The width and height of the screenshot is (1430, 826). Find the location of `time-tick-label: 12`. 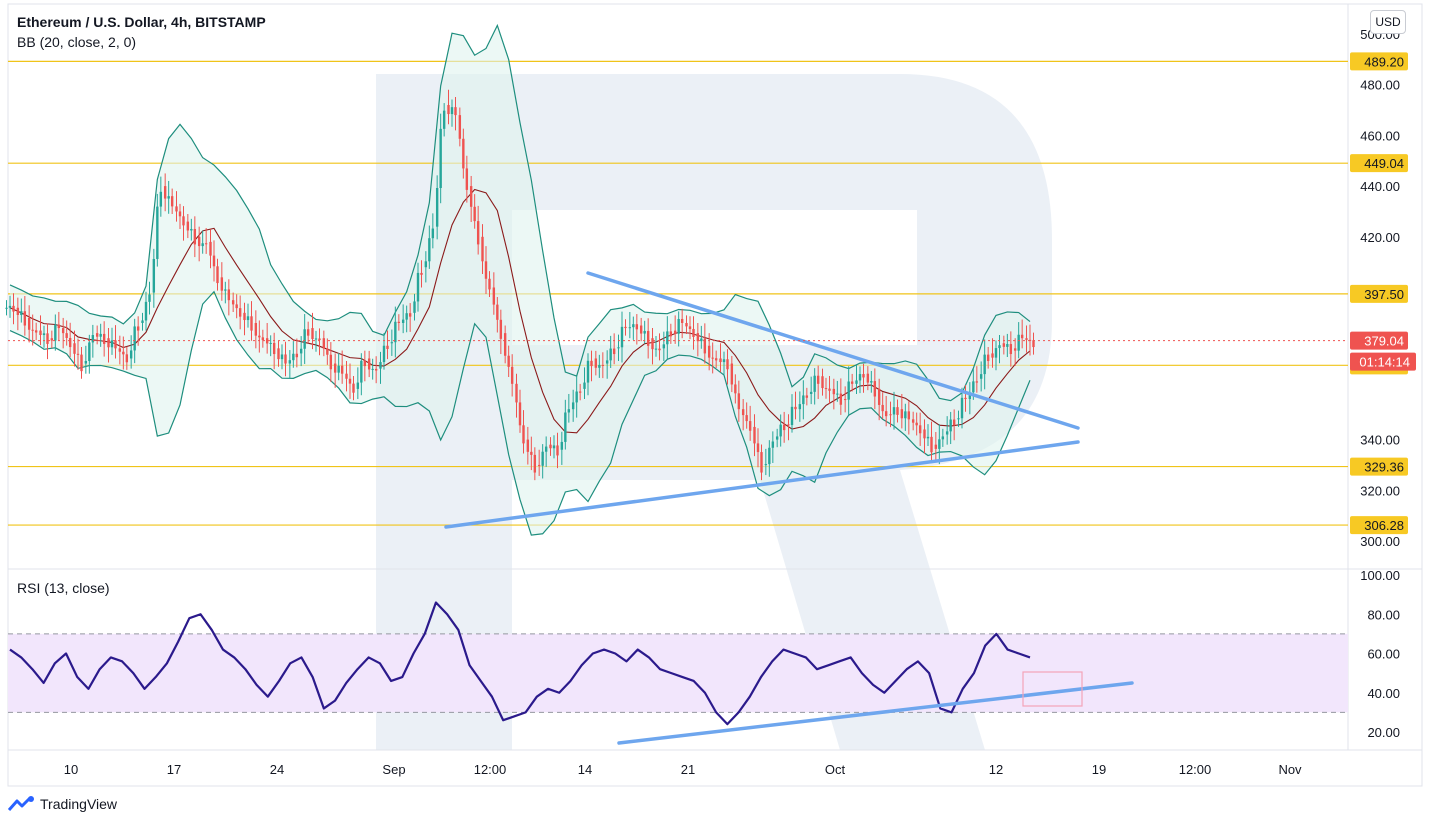

time-tick-label: 12 is located at coordinates (996, 769).